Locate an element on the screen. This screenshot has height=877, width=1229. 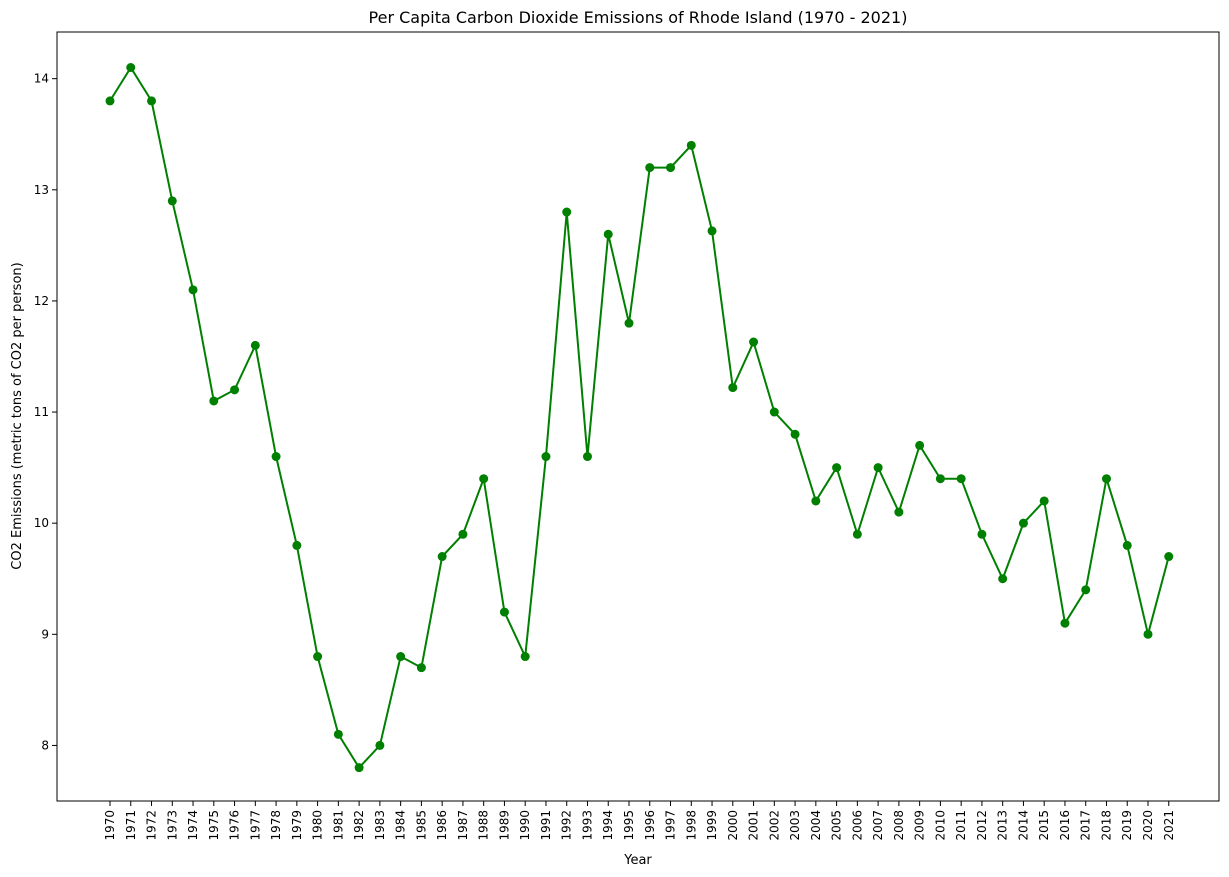
y-tick-label: 9 is located at coordinates (45, 634).